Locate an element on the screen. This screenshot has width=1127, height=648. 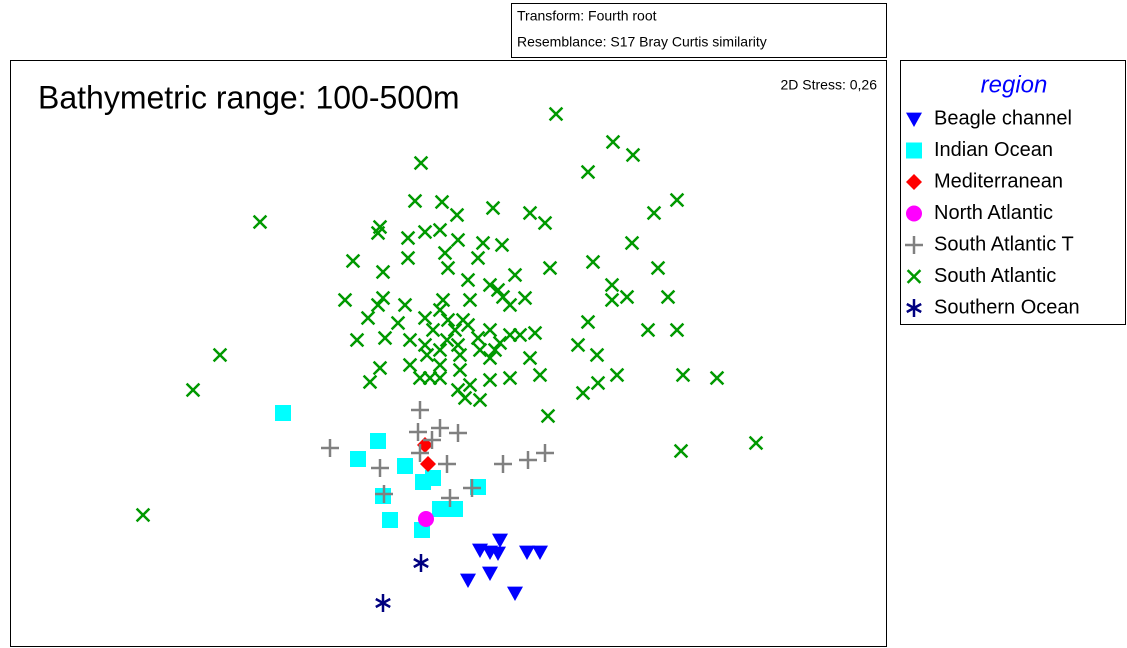
legend-label: Southern Ocean is located at coordinates (1007, 307).